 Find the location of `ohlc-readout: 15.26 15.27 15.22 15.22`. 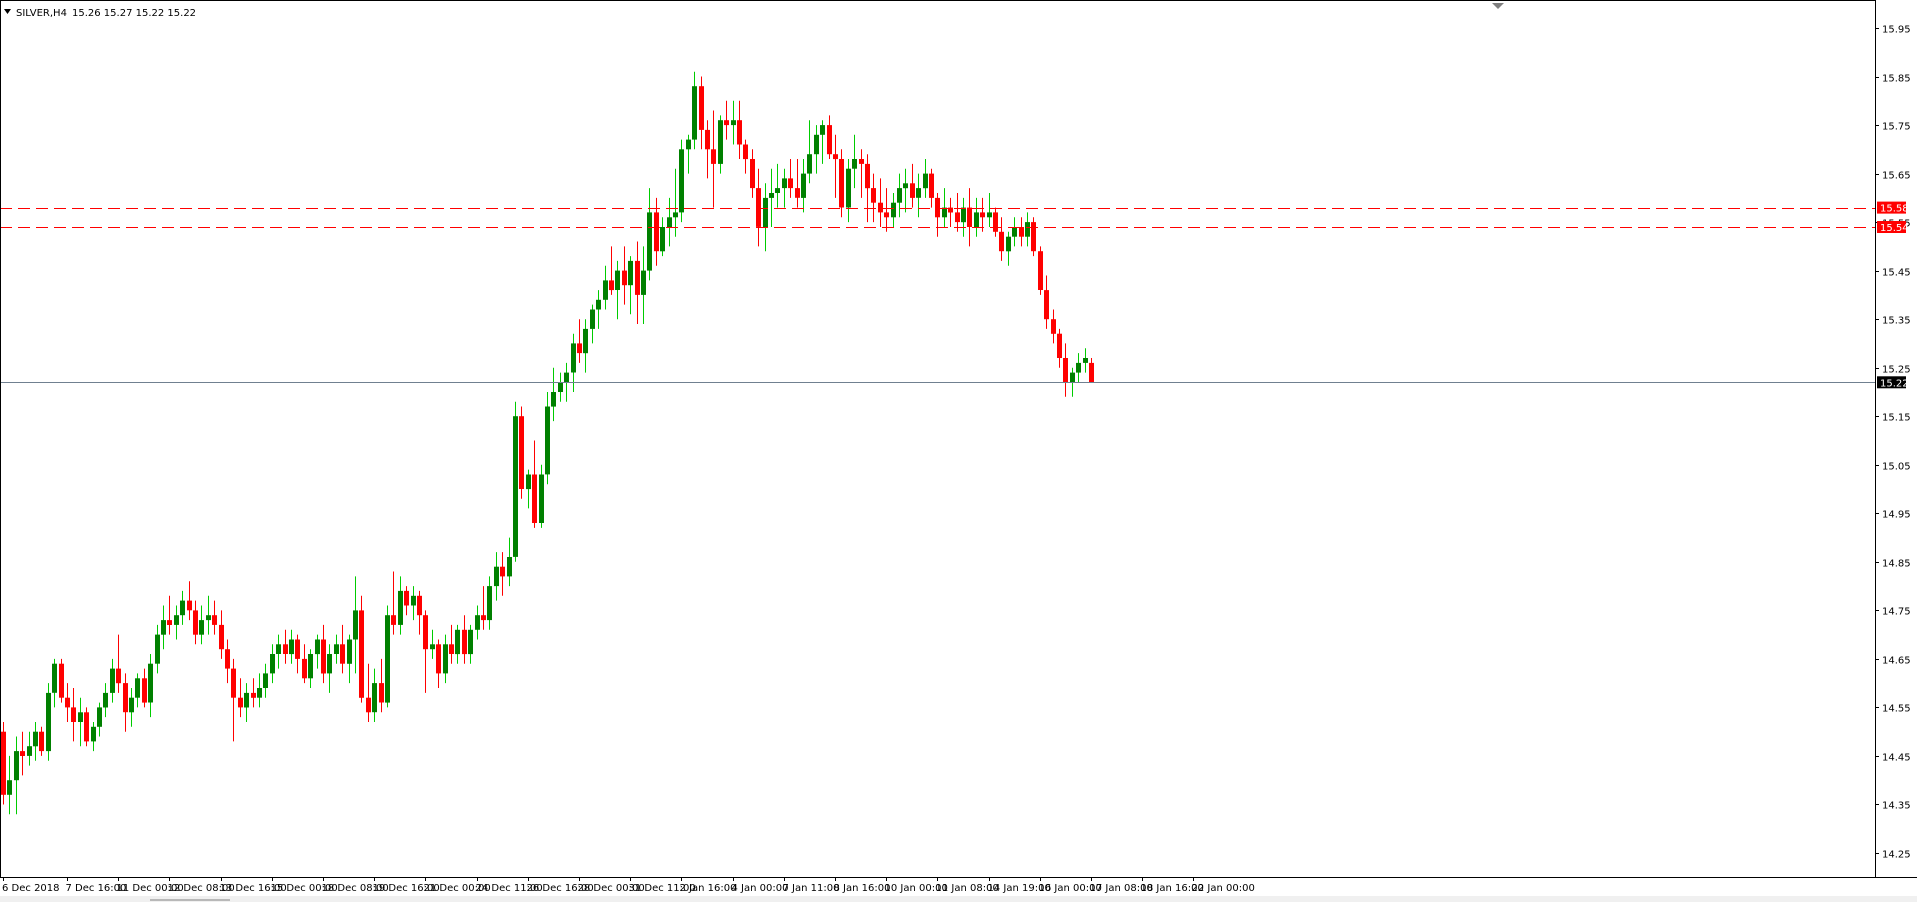

ohlc-readout: 15.26 15.27 15.22 15.22 is located at coordinates (134, 13).